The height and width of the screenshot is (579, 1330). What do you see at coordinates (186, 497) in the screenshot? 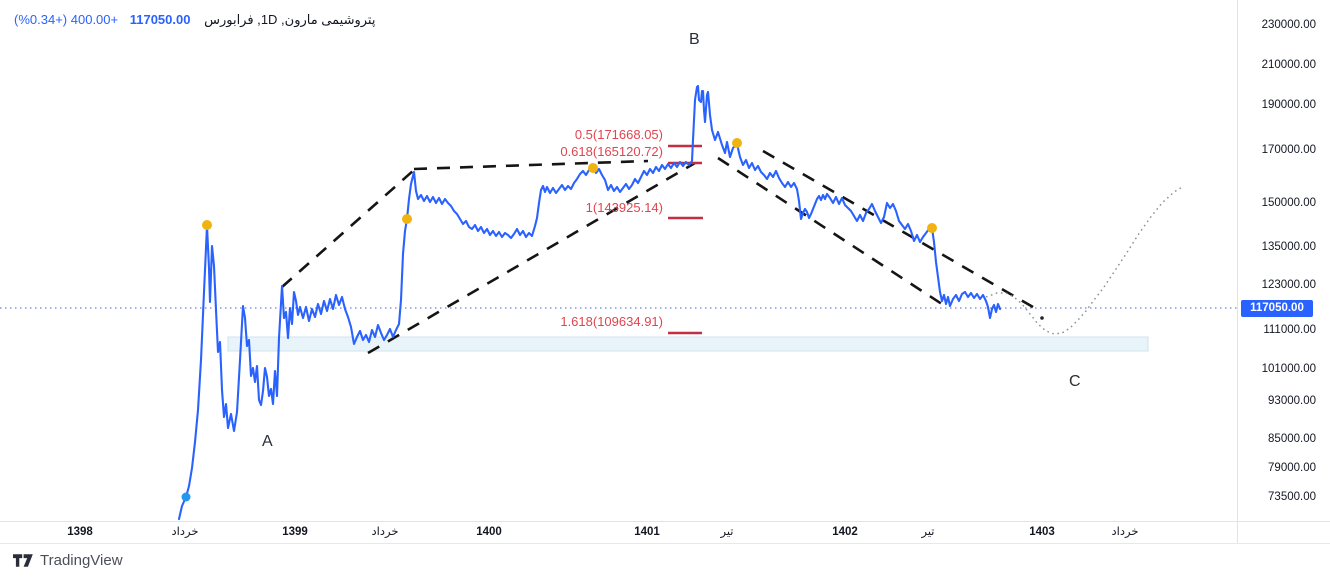
I see `circle-blue-marker` at bounding box center [186, 497].